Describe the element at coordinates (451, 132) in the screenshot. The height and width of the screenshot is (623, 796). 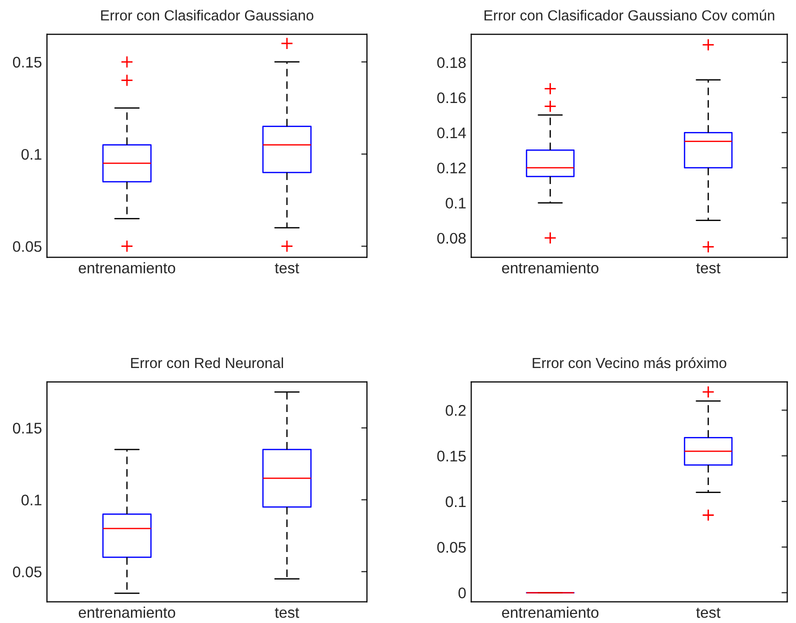
I see `y-tick-label: 0.14` at that location.